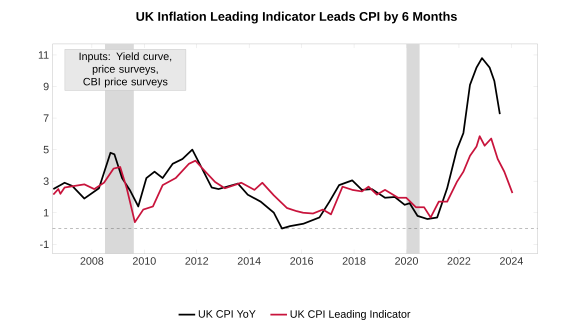 The height and width of the screenshot is (328, 562). I want to click on x-tick-label: 2020, so click(406, 261).